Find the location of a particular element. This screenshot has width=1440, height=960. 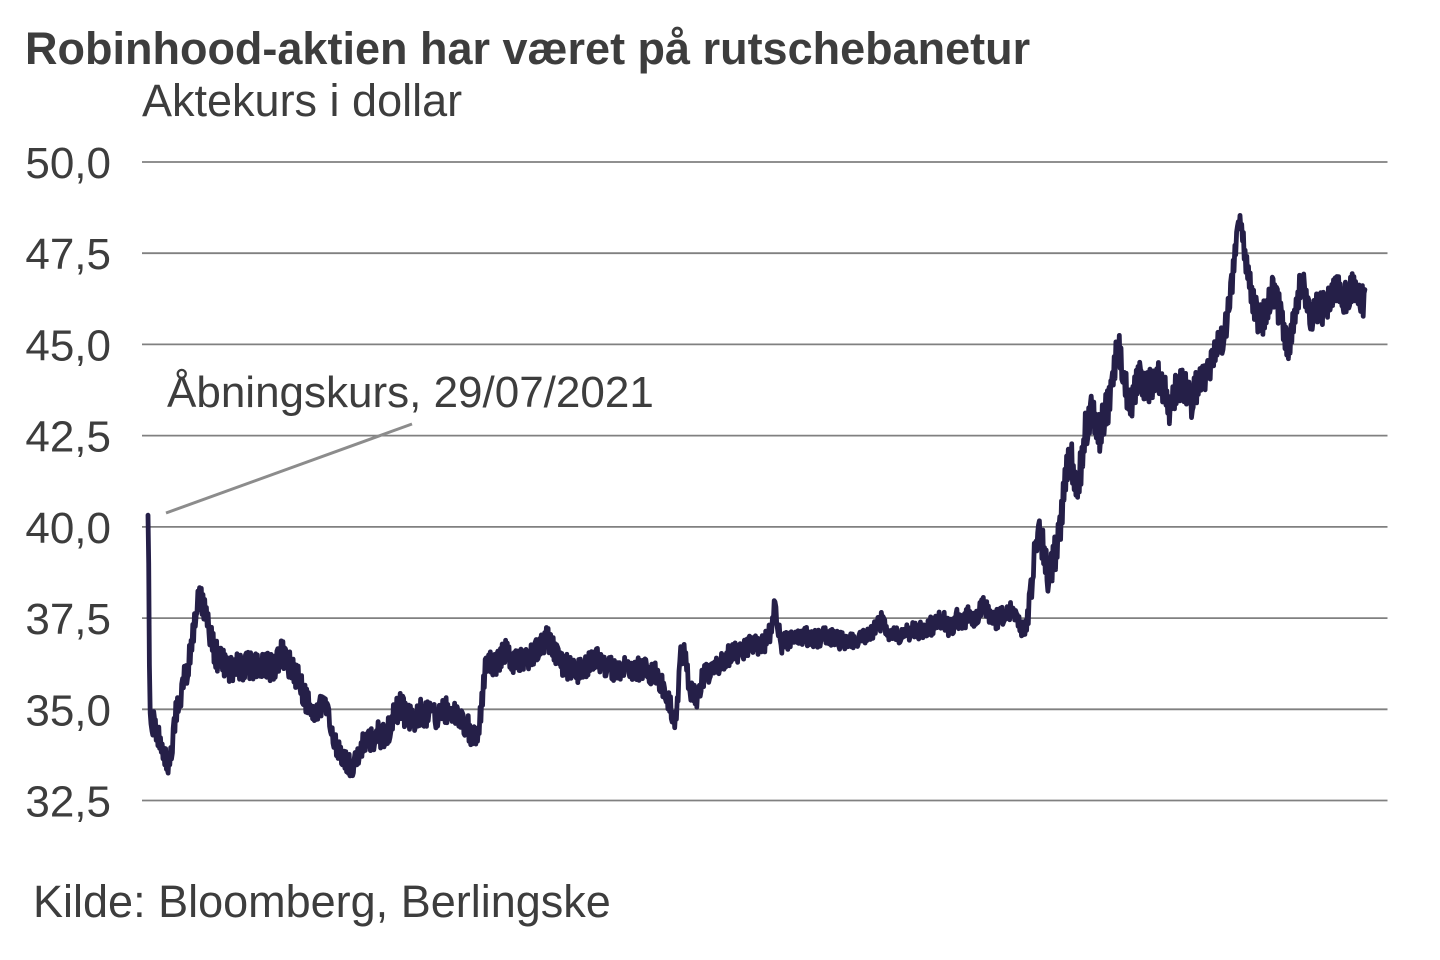

svg-text: Kilde: Bloomberg, Berlingske is located at coordinates (322, 901).